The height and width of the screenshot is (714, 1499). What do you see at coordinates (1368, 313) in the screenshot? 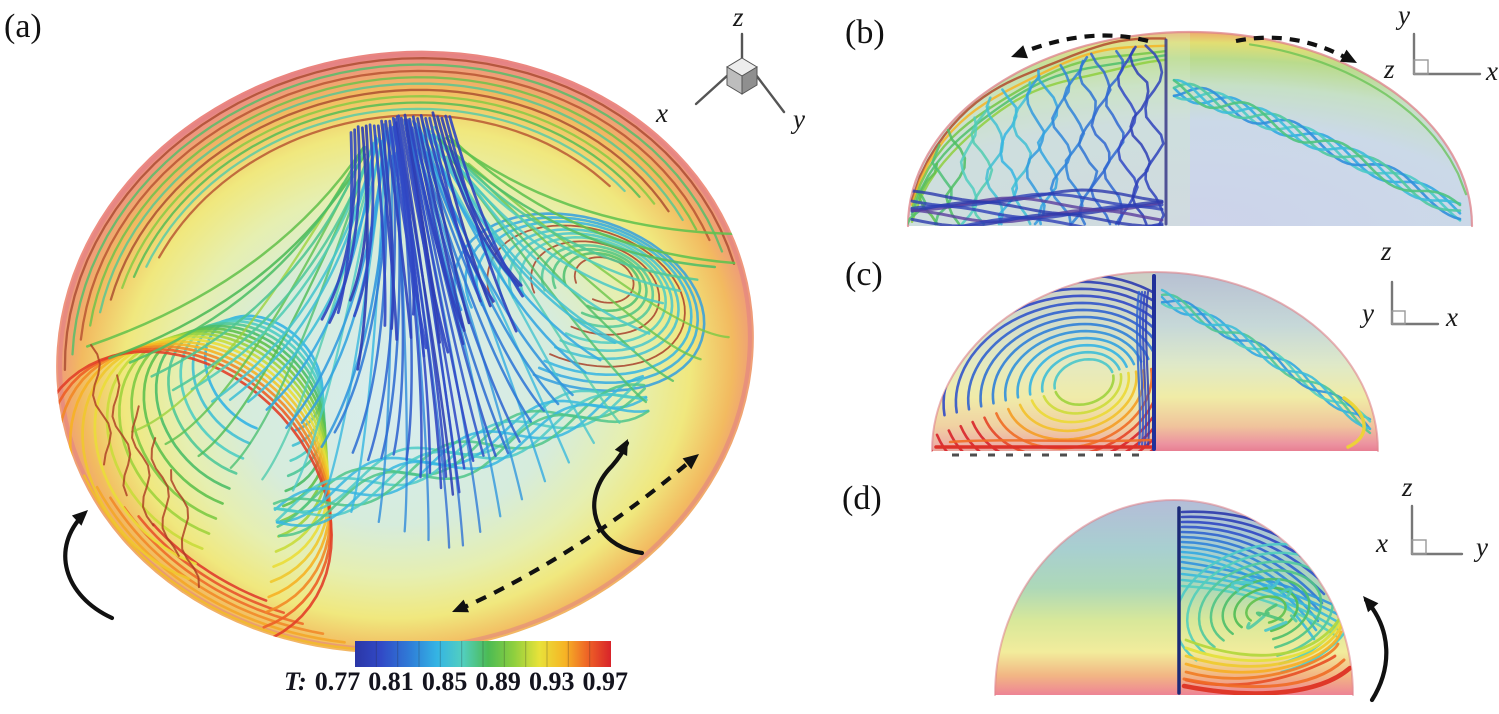
I see `panel-c-axis-y-label: y` at bounding box center [1368, 313].